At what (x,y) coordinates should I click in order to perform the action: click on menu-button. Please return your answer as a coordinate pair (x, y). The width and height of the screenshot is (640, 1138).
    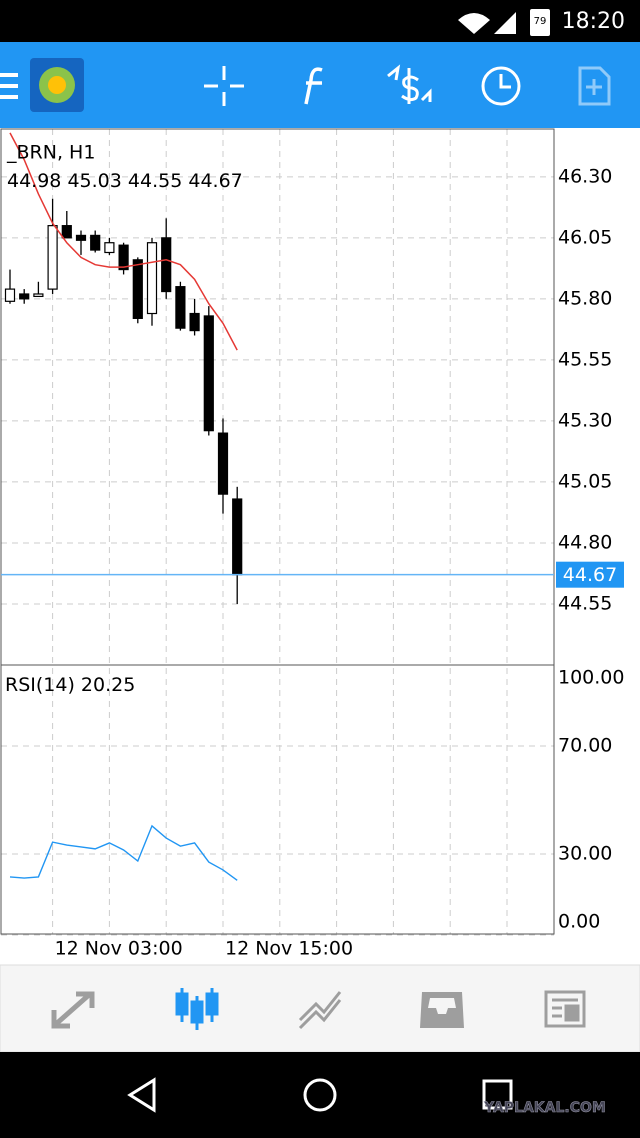
    Looking at the image, I should click on (9, 86).